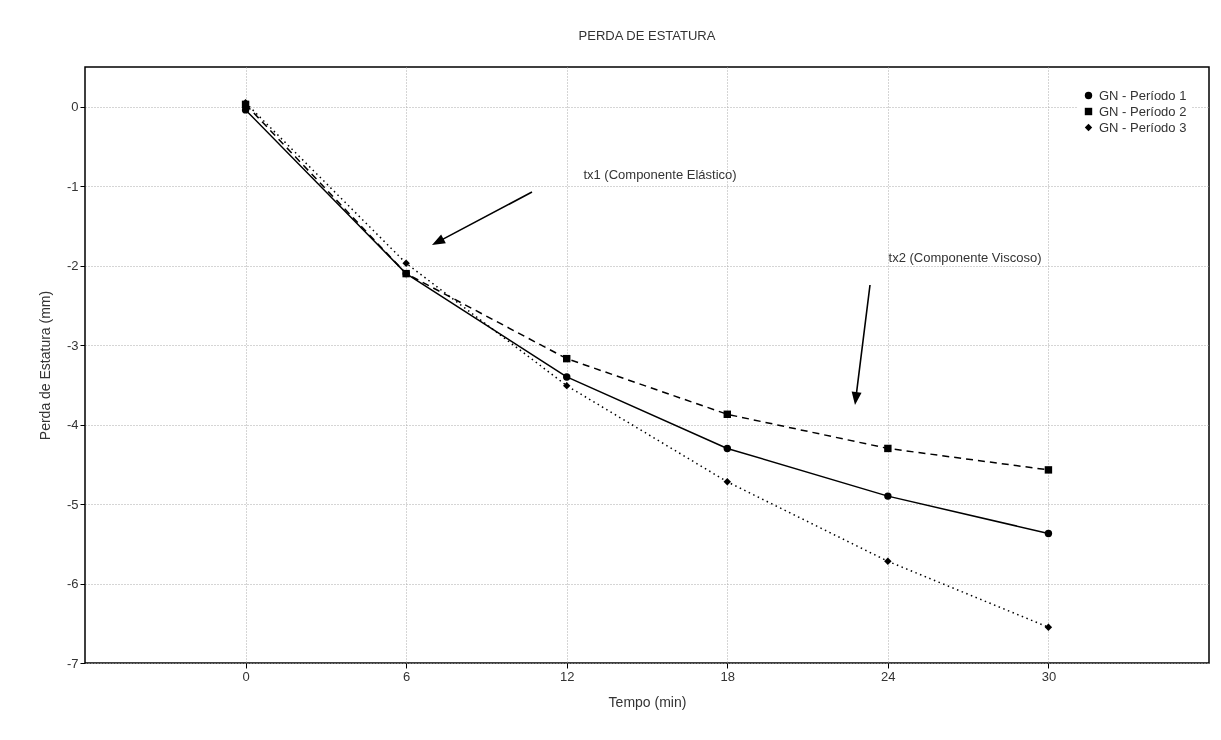 The image size is (1221, 740). I want to click on y-tick-label: -6, so click(72, 584).